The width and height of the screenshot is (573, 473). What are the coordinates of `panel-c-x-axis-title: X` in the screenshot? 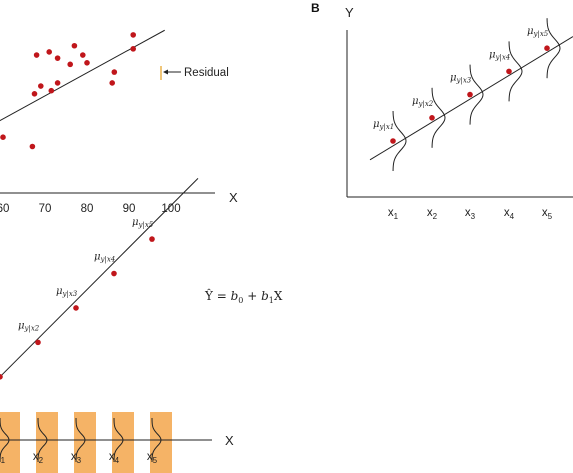 It's located at (229, 440).